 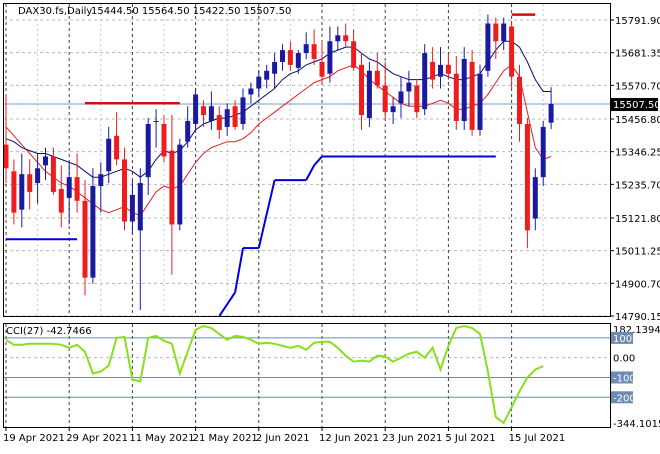 I want to click on y-tick-label: 15456.80, so click(x=637, y=120).